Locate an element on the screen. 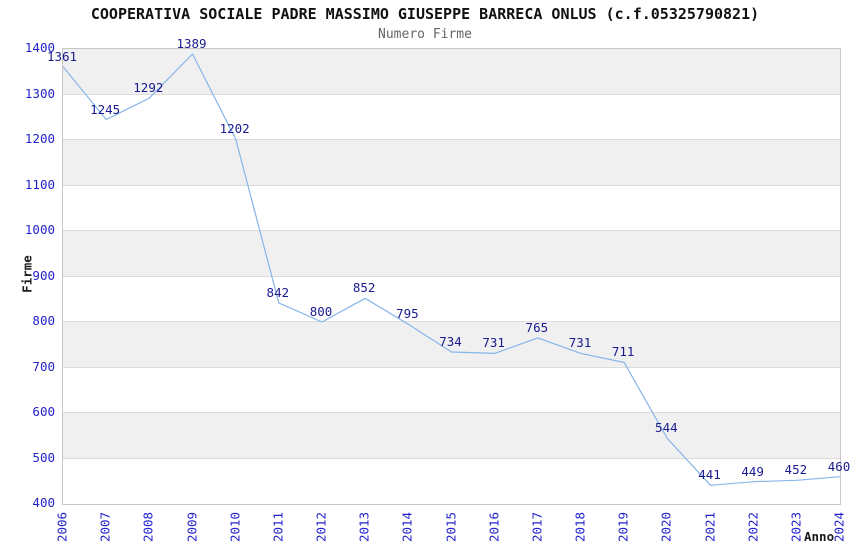 The width and height of the screenshot is (850, 550). data-label: 1245 is located at coordinates (105, 109).